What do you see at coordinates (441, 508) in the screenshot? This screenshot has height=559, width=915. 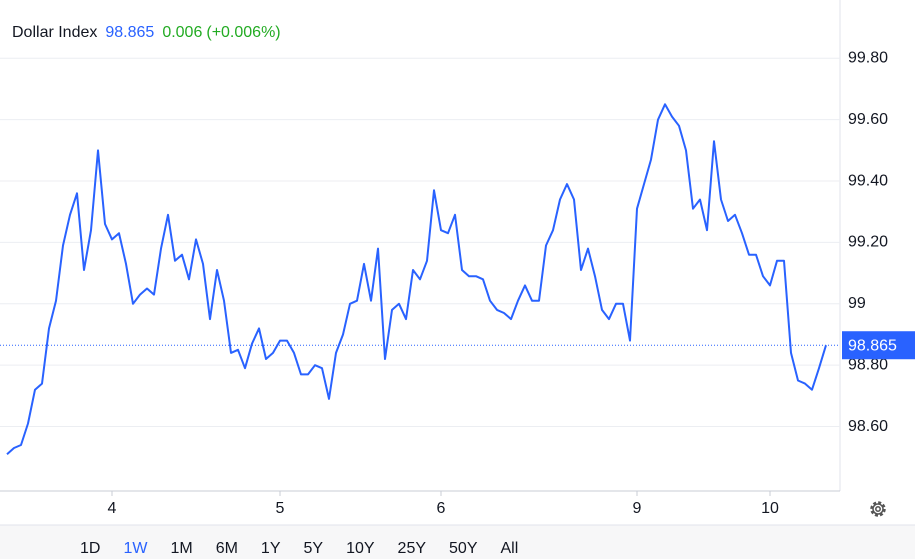 I see `x-tick-label: 6` at bounding box center [441, 508].